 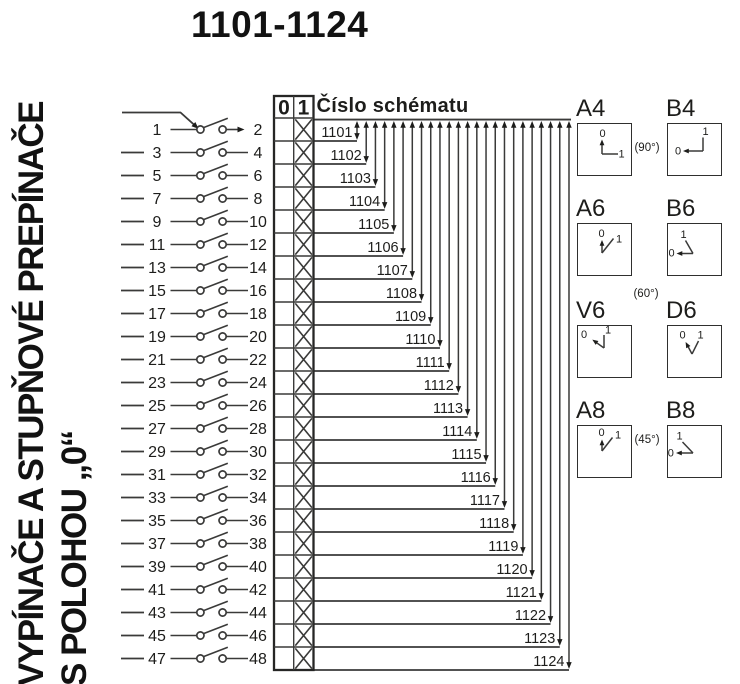 I want to click on schema-cascade-row: 1113, so click(x=392, y=269).